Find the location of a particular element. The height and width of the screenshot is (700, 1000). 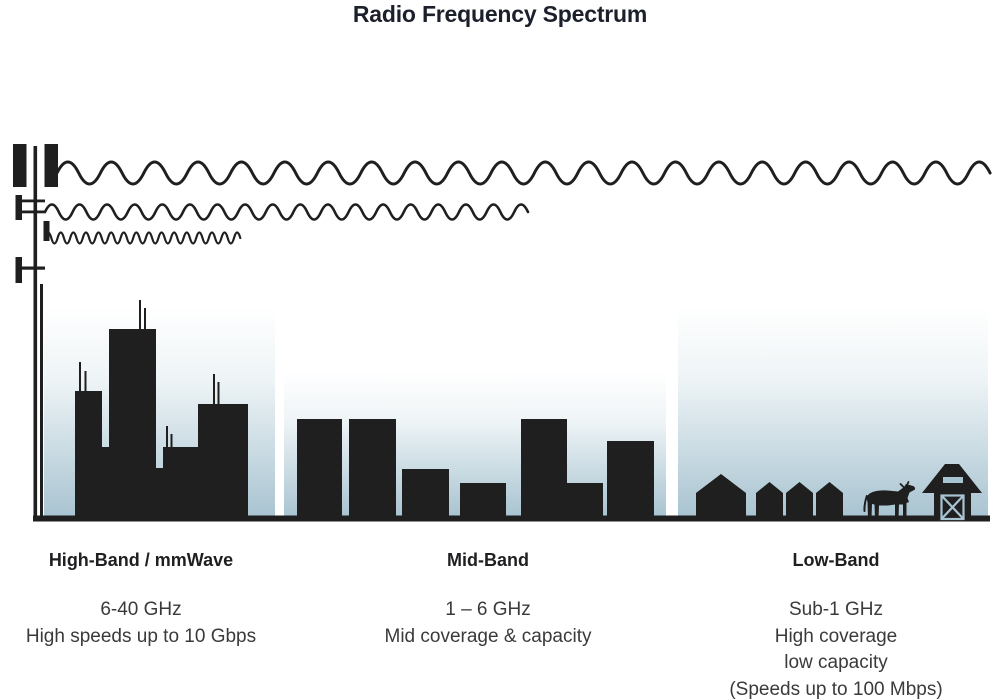

band-line: 6-40 GHz is located at coordinates (141, 609).